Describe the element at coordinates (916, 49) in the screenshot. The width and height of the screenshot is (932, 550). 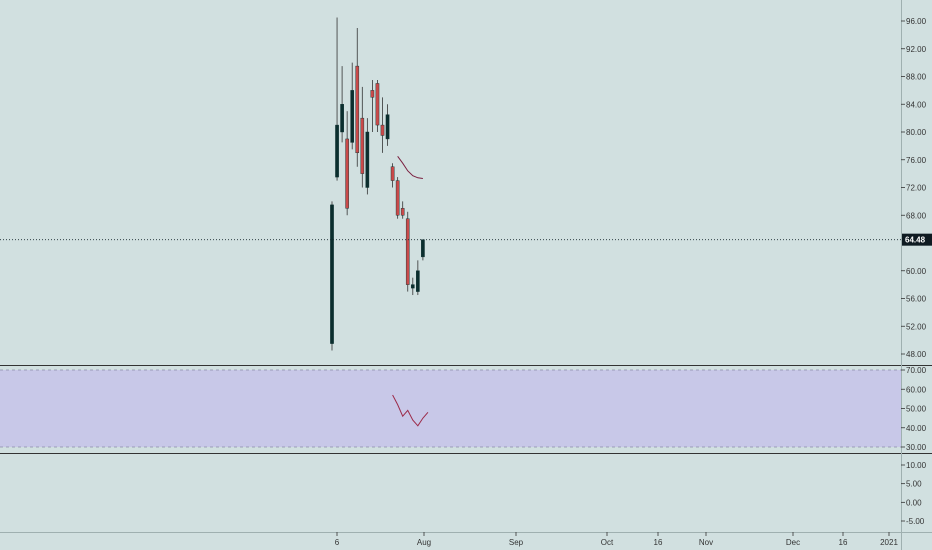
I see `price-tick-label: 92.00` at that location.